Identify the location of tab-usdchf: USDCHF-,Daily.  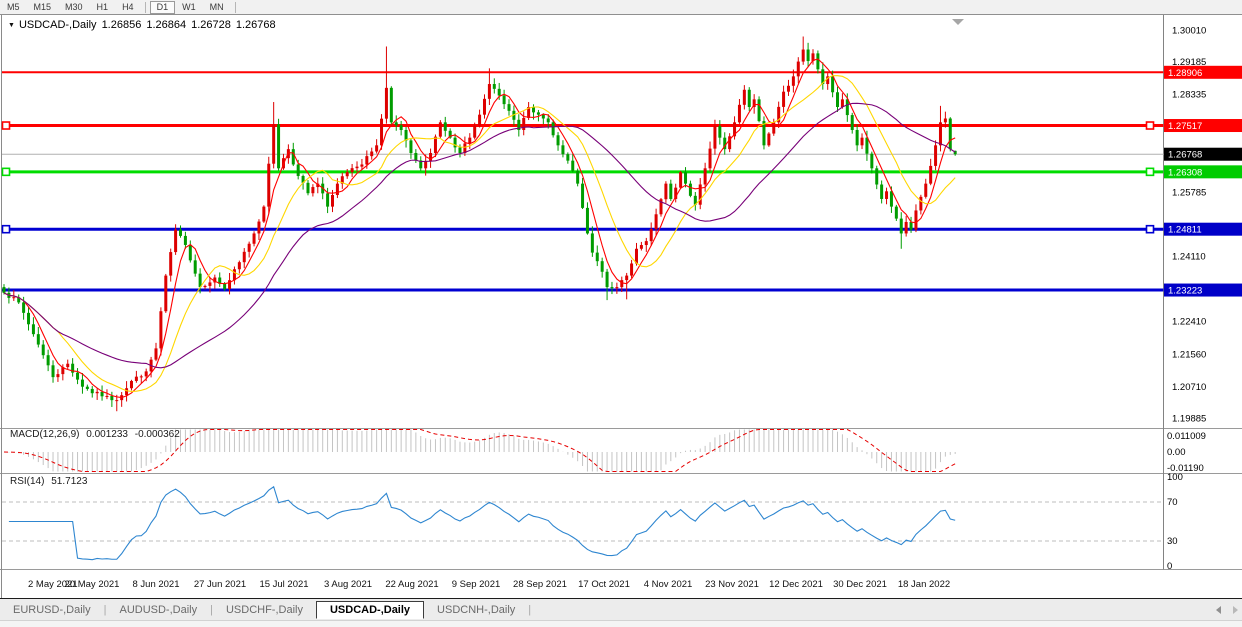
(264, 609).